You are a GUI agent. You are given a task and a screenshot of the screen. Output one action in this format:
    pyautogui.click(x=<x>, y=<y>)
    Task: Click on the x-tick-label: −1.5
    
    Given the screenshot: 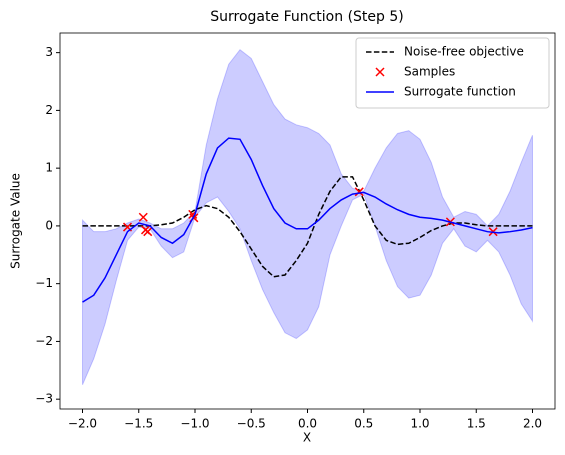 What is the action you would take?
    pyautogui.click(x=138, y=424)
    